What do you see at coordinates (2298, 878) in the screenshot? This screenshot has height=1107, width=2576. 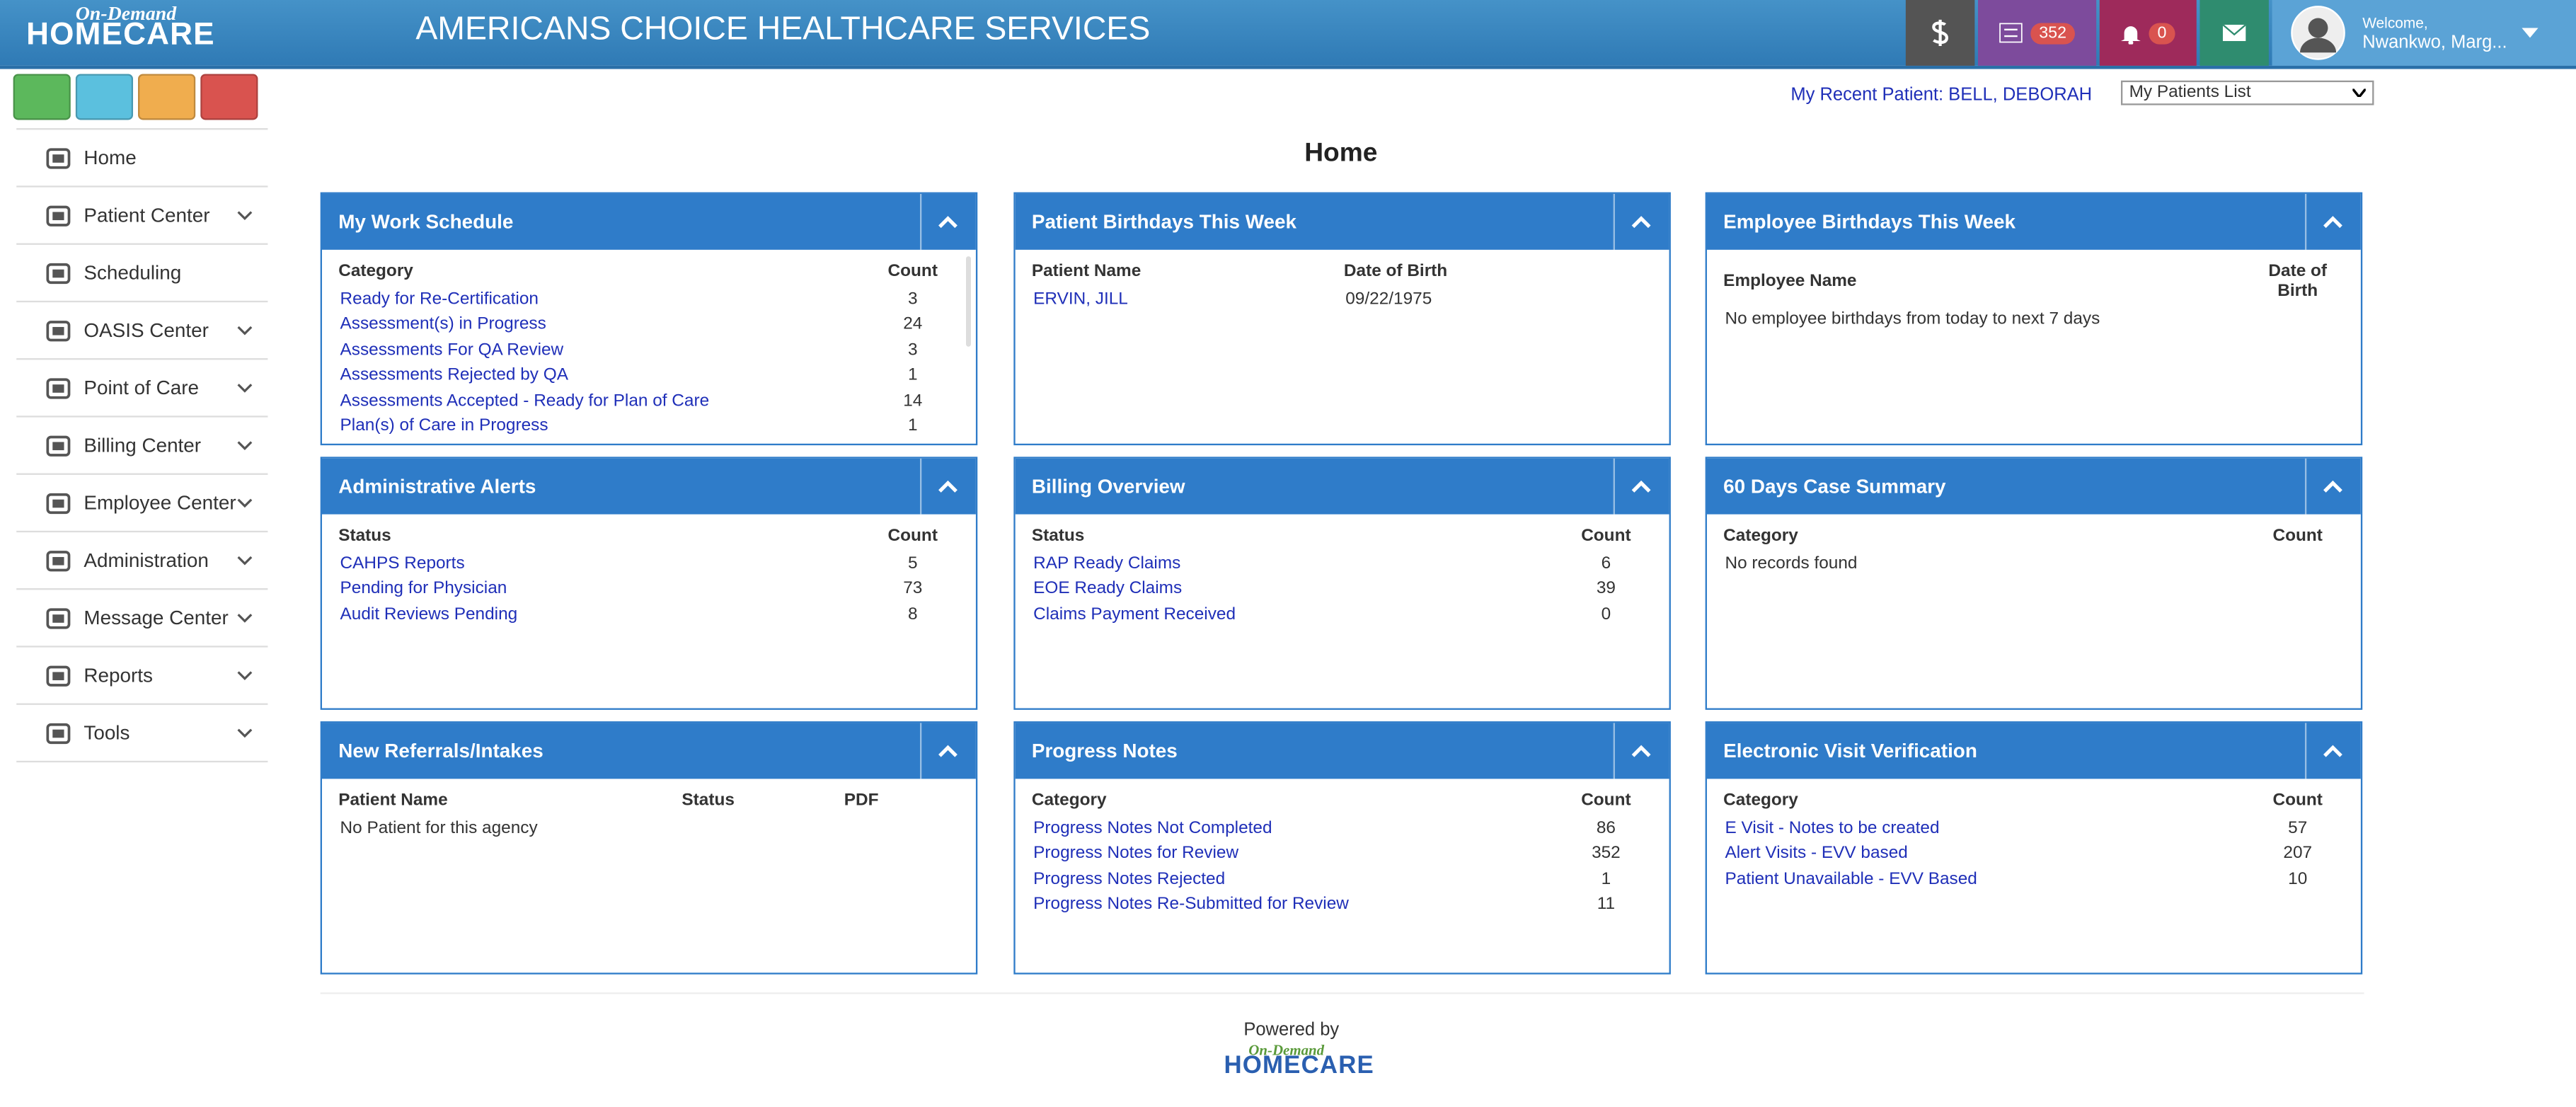 I see `row-value: 10` at bounding box center [2298, 878].